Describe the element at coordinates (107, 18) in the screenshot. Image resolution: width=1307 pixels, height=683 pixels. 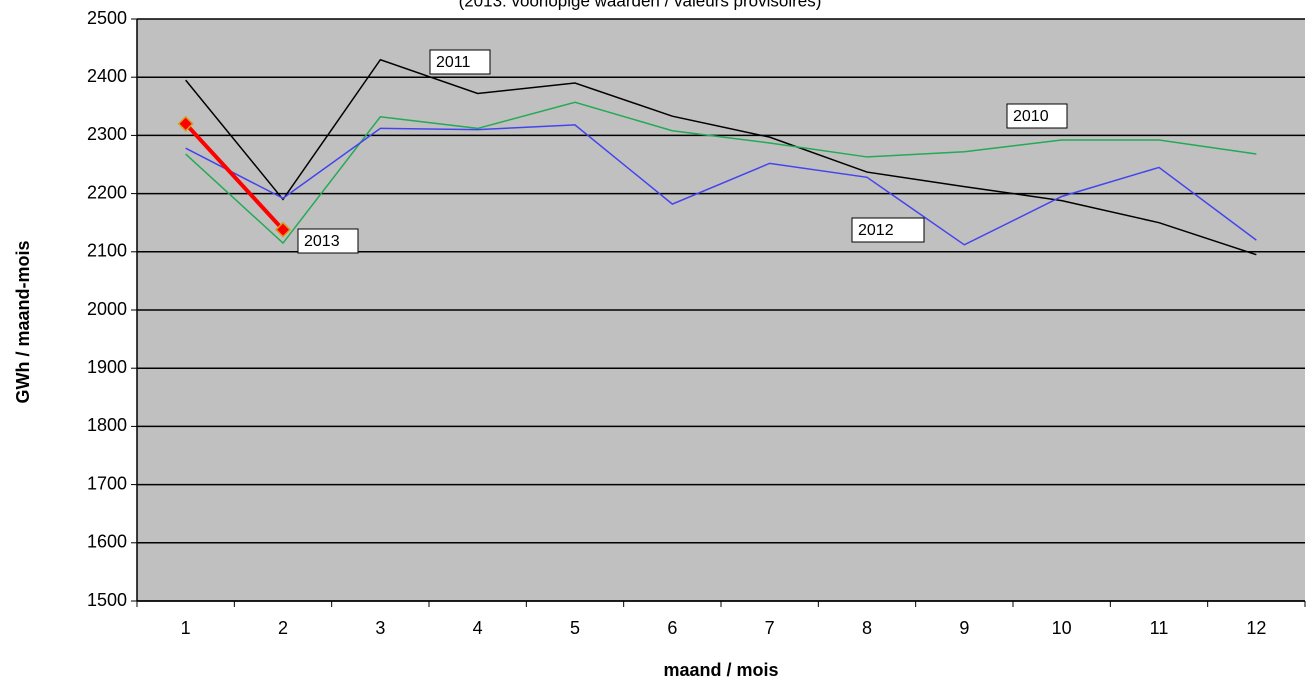
I see `y-tick-label: 2500` at that location.